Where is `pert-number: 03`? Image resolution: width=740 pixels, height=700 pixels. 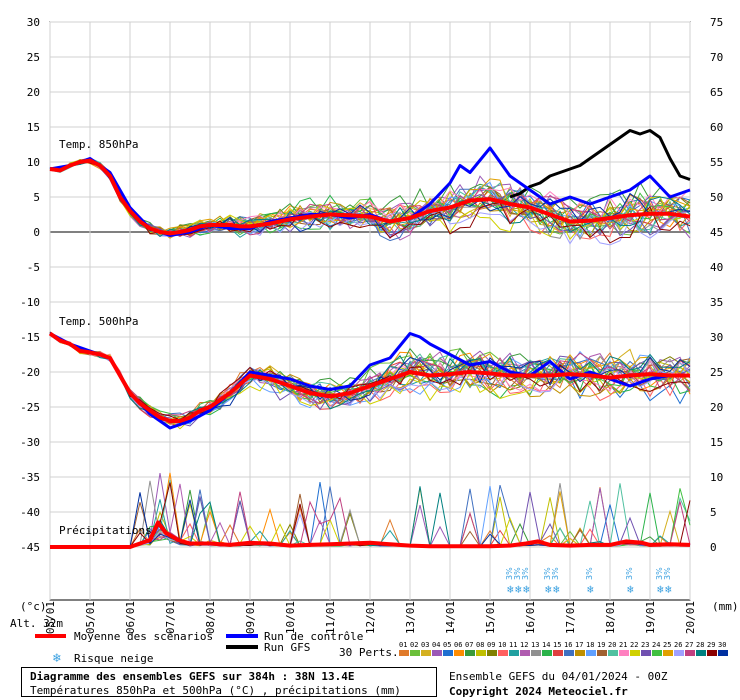
pert-number: 03 is located at coordinates (425, 645).